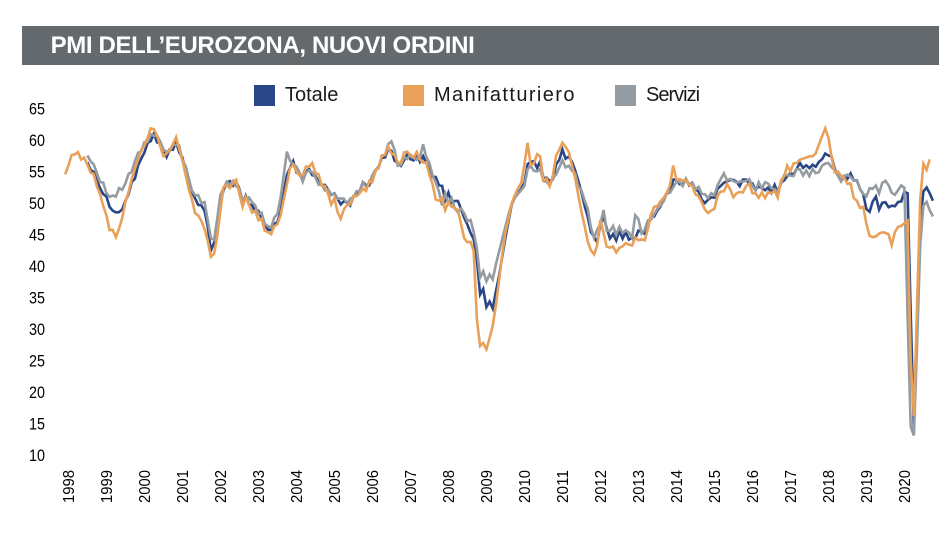 This screenshot has width=952, height=546. Describe the element at coordinates (487, 486) in the screenshot. I see `svg-text: 2009` at that location.